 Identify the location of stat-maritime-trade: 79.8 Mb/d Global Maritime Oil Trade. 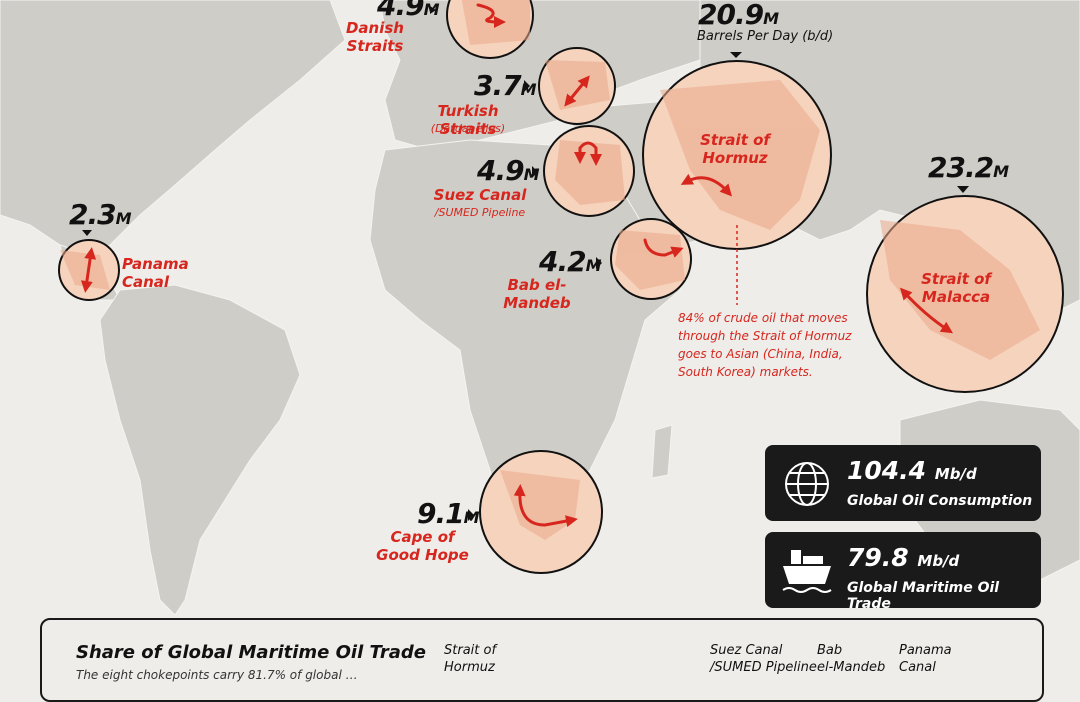
(903, 572).